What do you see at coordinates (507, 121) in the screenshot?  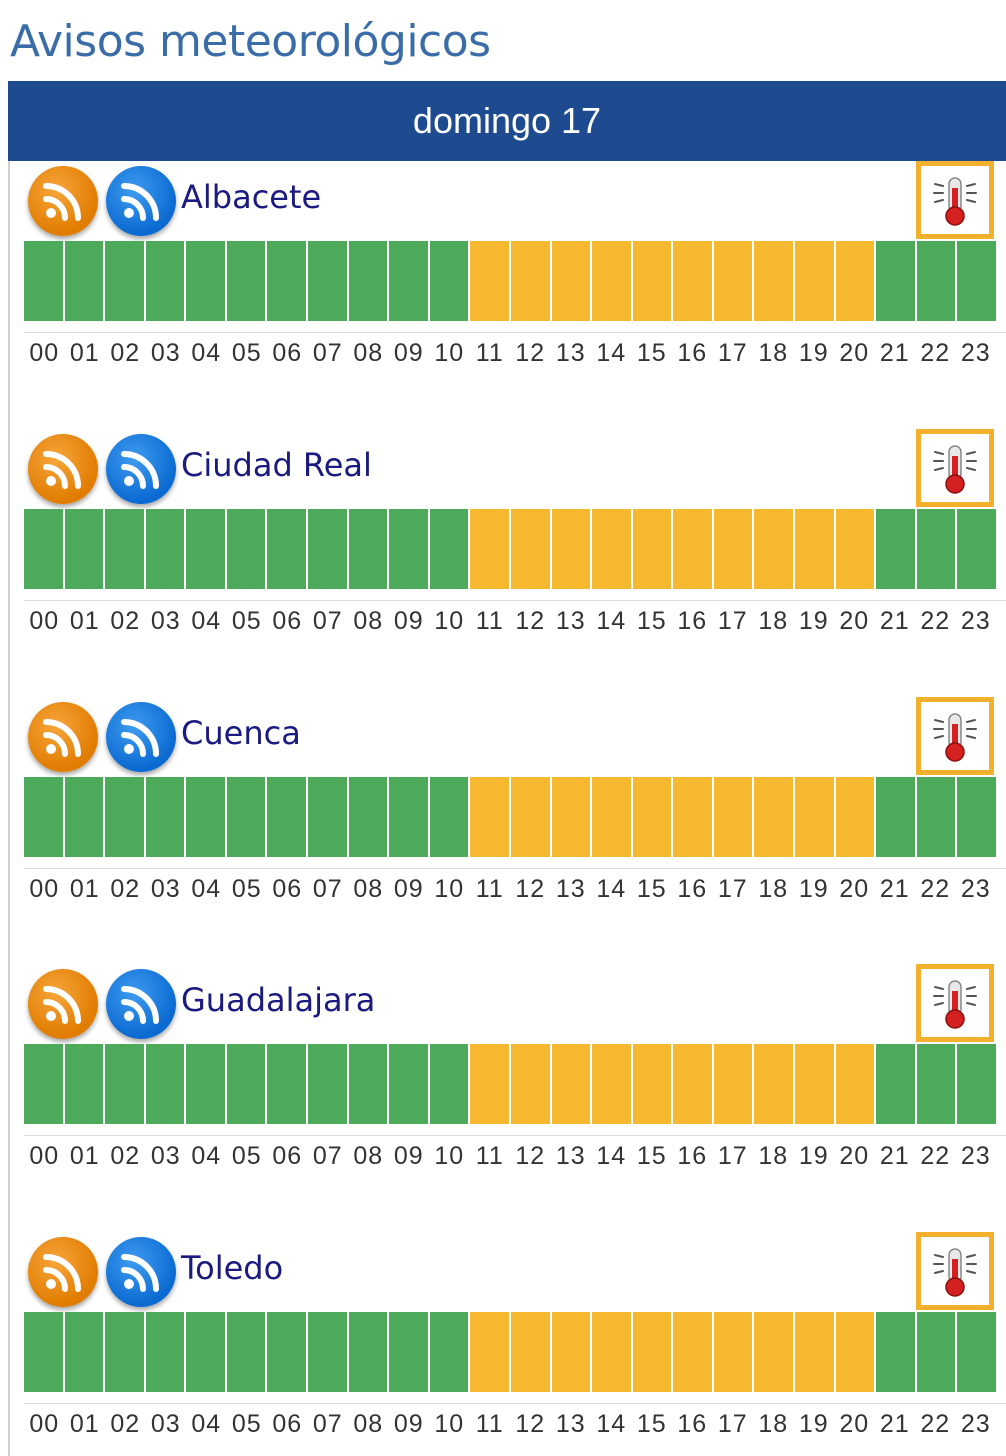 I see `day-header: domingo 17` at bounding box center [507, 121].